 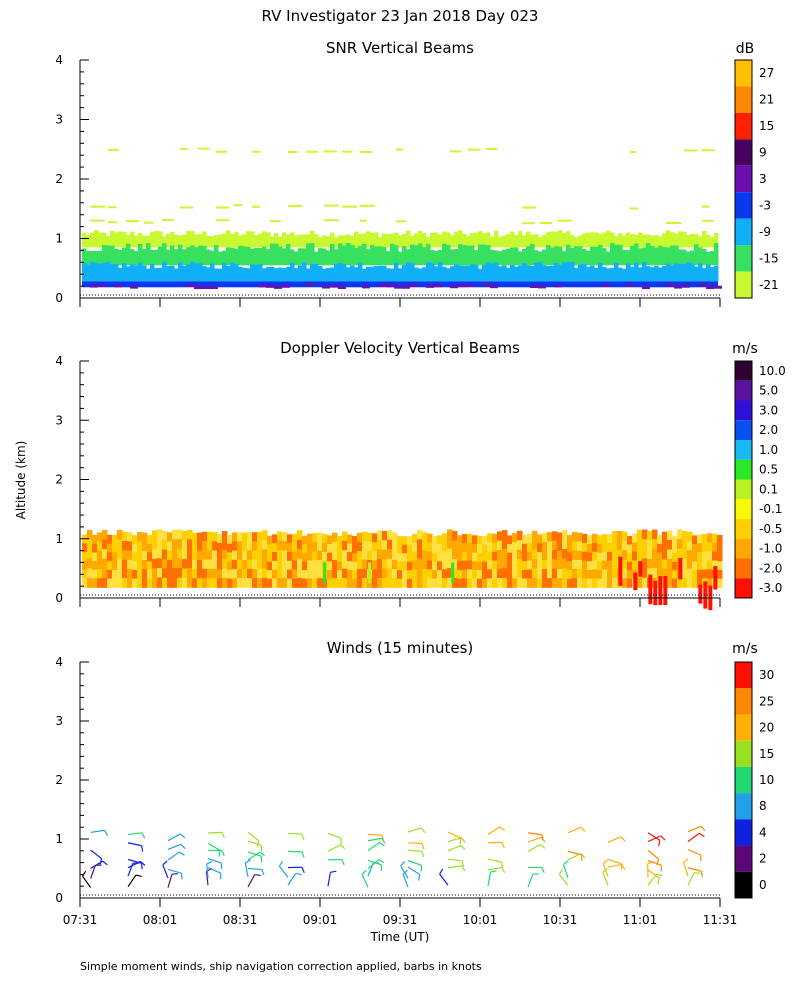 What do you see at coordinates (400, 648) in the screenshot?
I see `winds-panel-title: Winds (15 minutes)` at bounding box center [400, 648].